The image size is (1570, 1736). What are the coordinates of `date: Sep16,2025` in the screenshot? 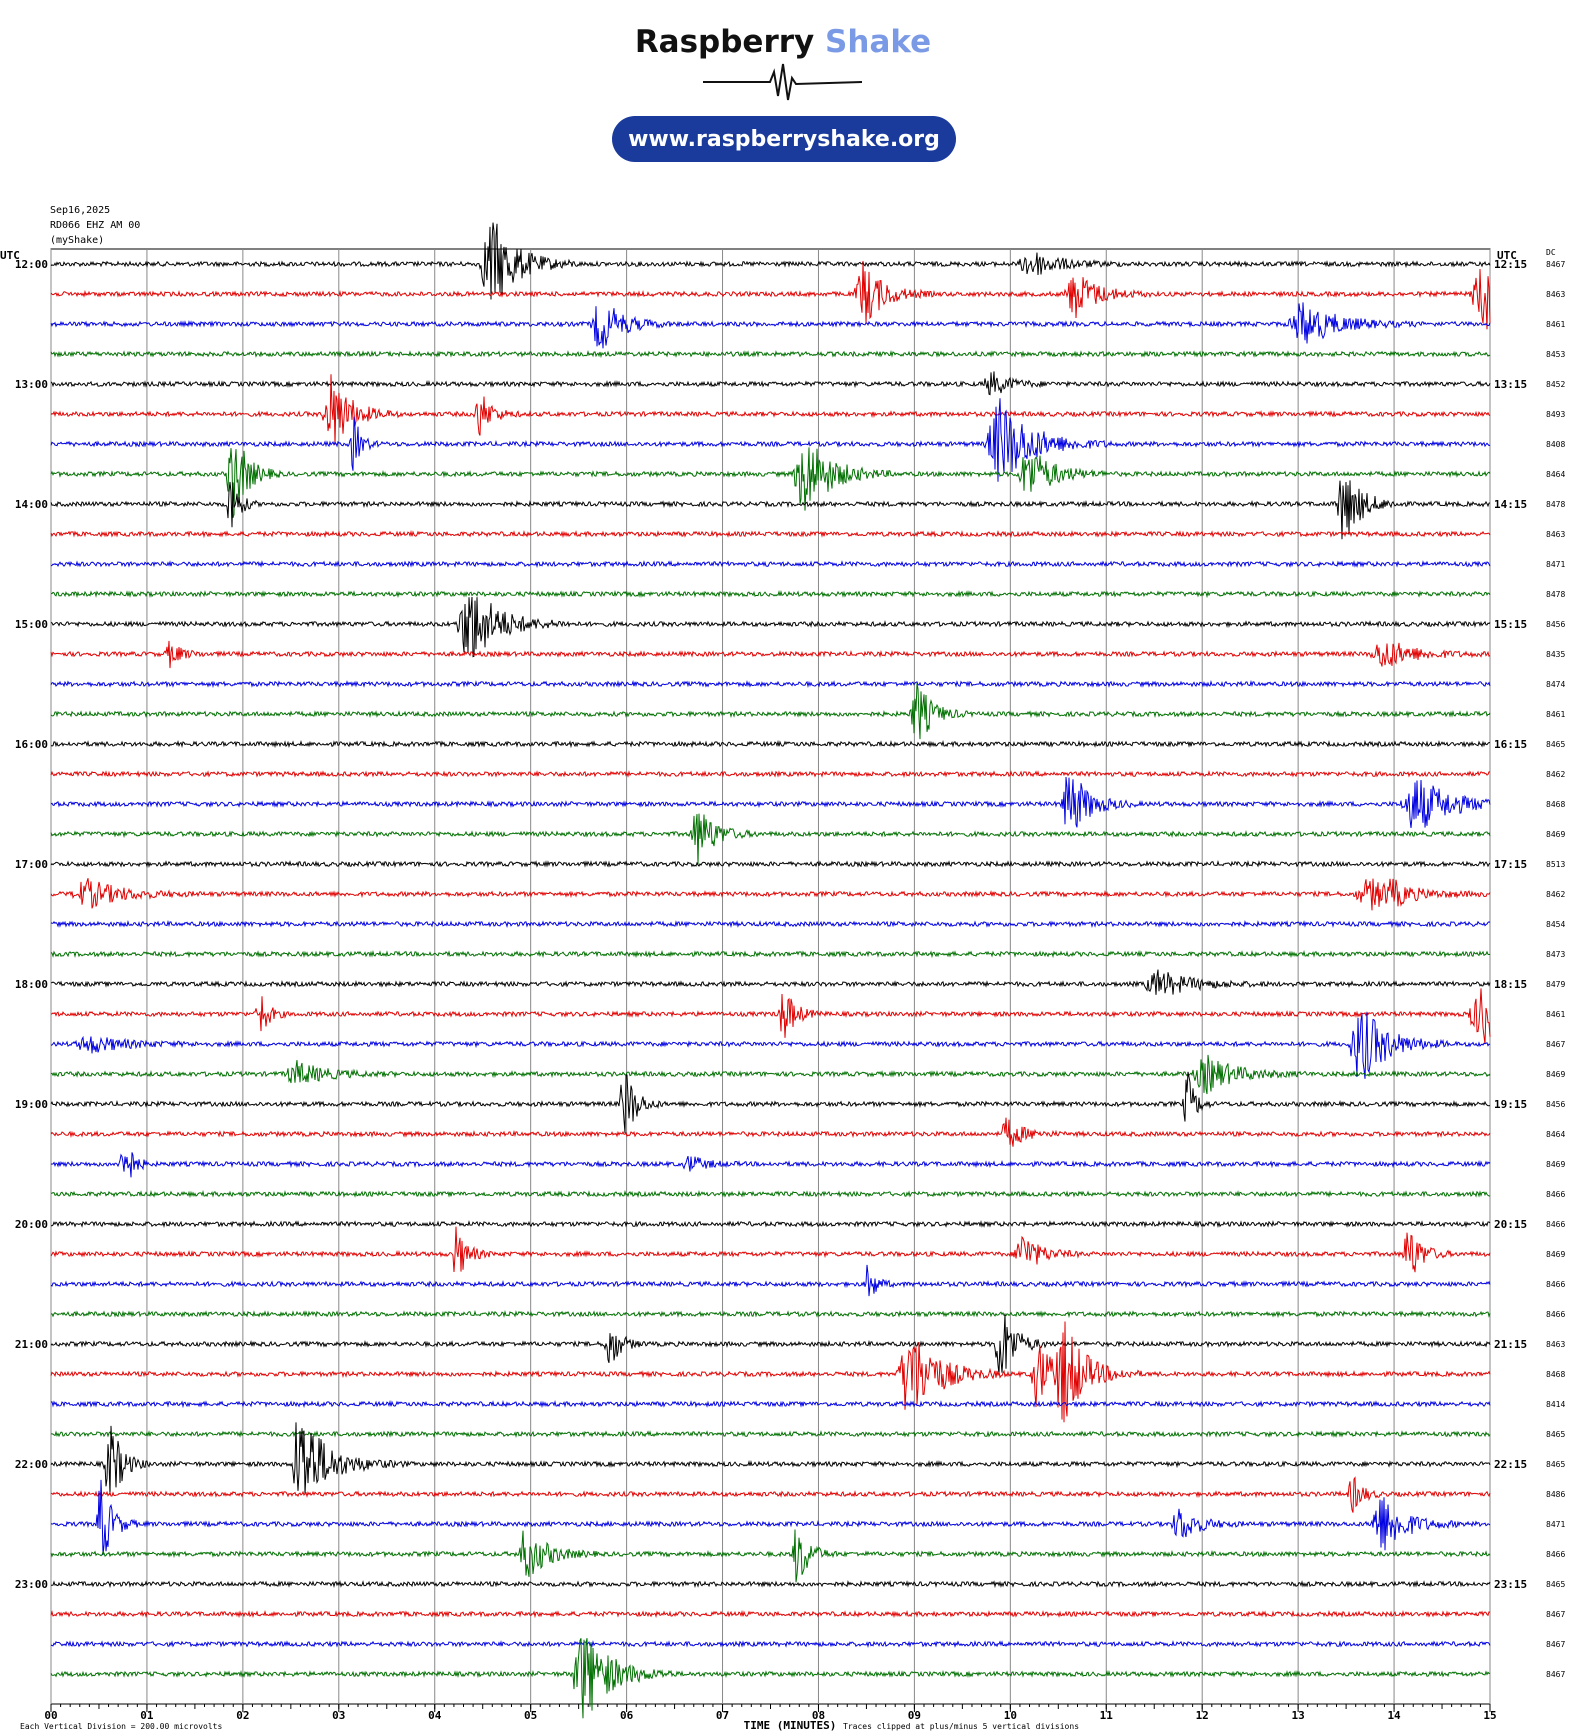 It's located at (80, 210).